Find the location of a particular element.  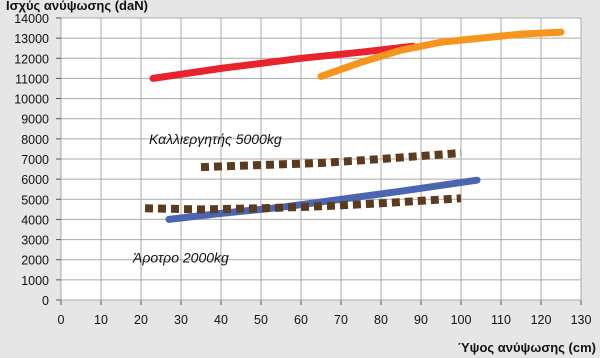

y-tick-label: 4000 is located at coordinates (35, 220).